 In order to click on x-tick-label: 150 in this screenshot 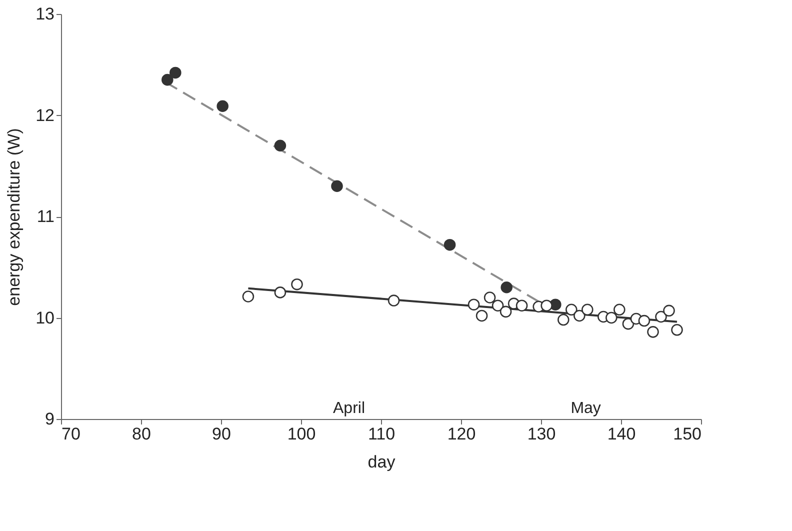, I will do `click(687, 434)`.